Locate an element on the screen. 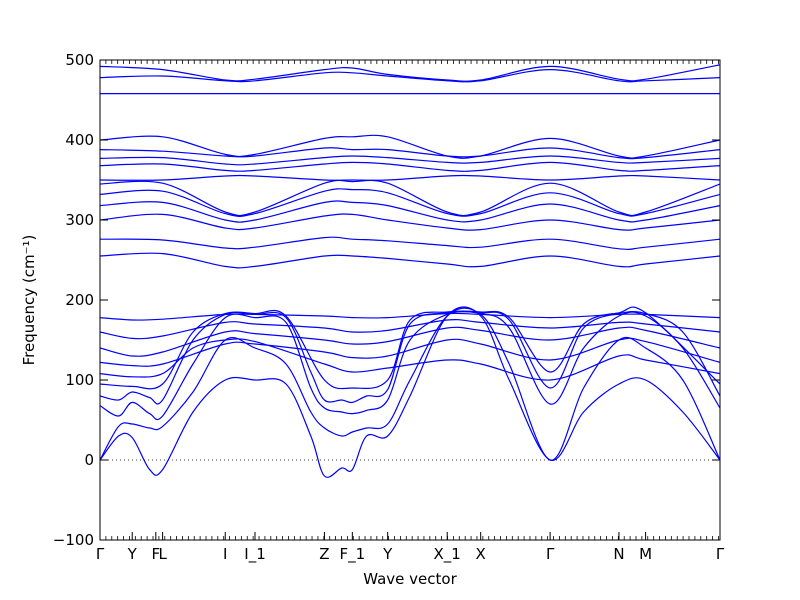 The height and width of the screenshot is (600, 800). x-axis-label: Wave vector is located at coordinates (410, 579).